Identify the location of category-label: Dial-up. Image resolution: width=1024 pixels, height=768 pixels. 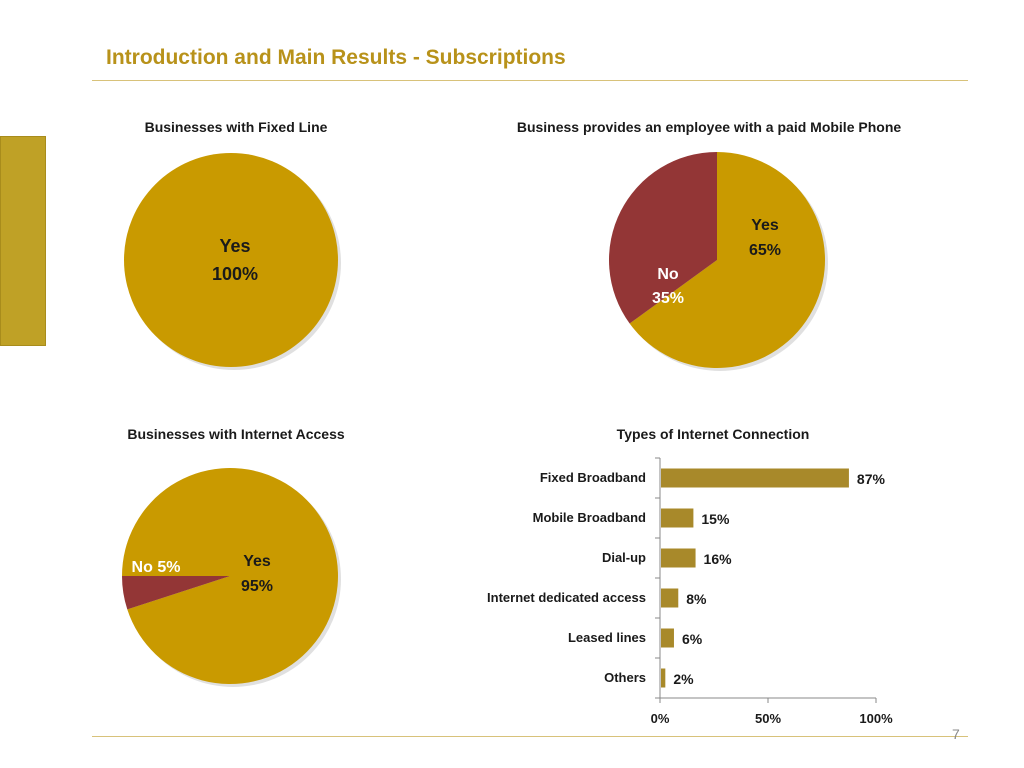
(624, 557).